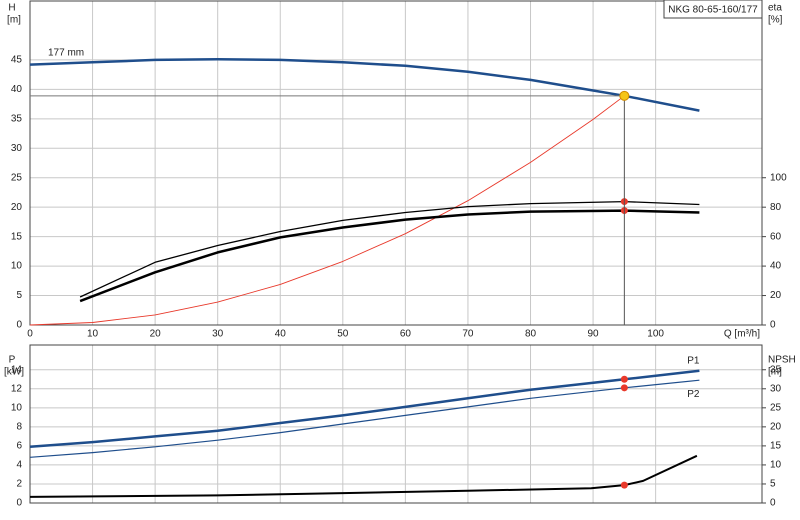  What do you see at coordinates (14, 20) in the screenshot?
I see `y-axis-unit: [m]` at bounding box center [14, 20].